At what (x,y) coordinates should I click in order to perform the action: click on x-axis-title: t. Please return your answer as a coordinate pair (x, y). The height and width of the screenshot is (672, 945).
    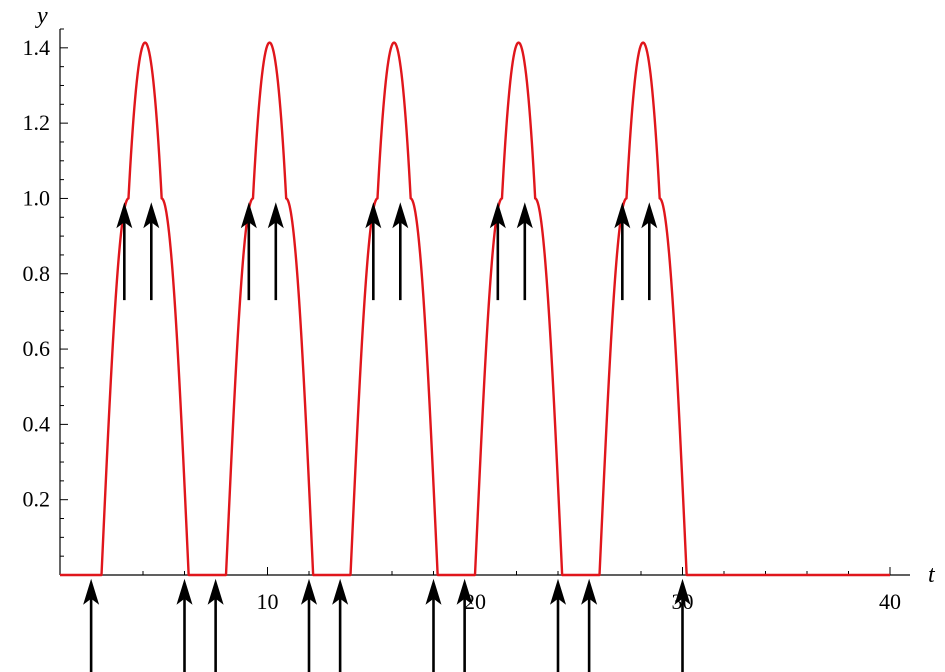
    Looking at the image, I should click on (932, 575).